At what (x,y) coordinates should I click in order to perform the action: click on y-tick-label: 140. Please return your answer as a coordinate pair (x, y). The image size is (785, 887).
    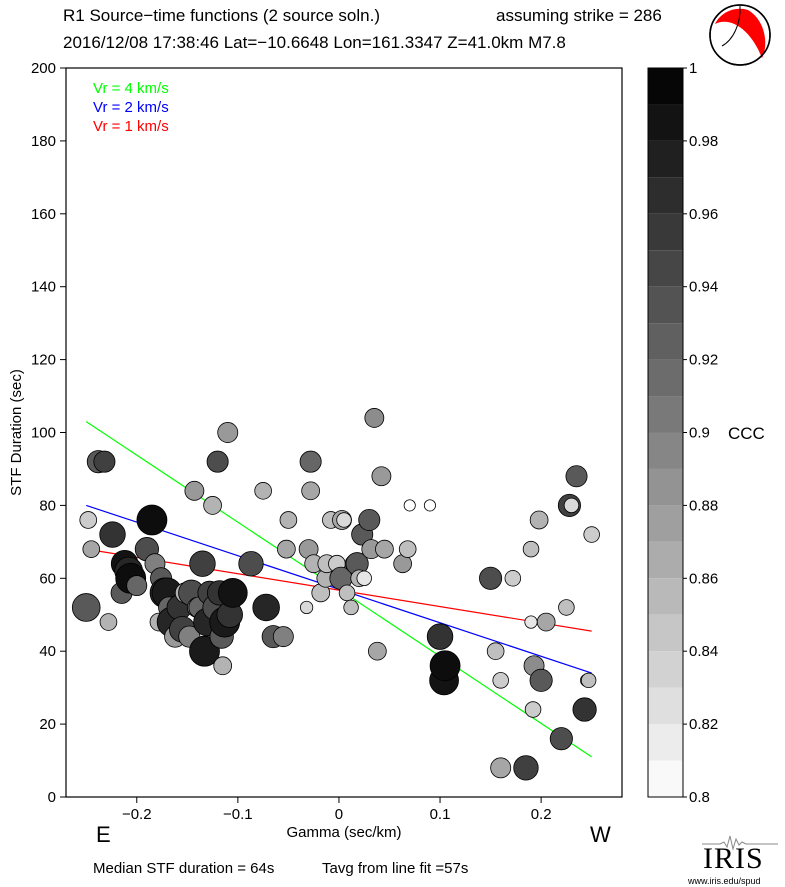
    Looking at the image, I should click on (43, 287).